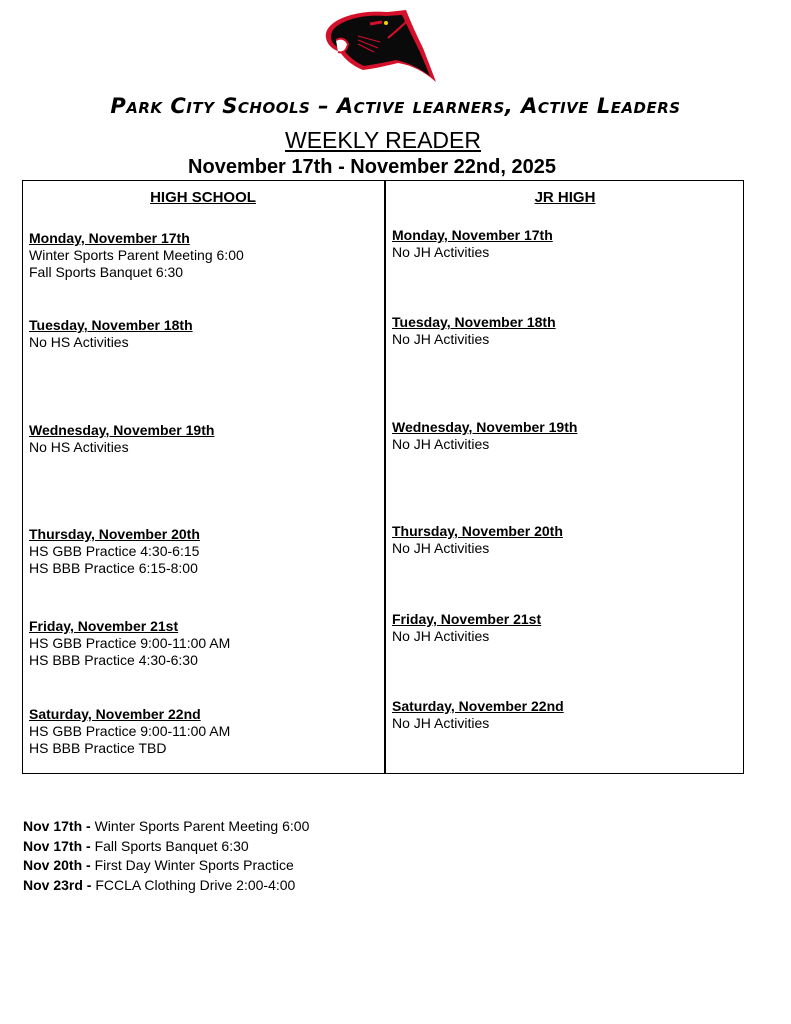 The width and height of the screenshot is (791, 1024). I want to click on activity-item: HS BBB Practice 6:15-8:00, so click(113, 568).